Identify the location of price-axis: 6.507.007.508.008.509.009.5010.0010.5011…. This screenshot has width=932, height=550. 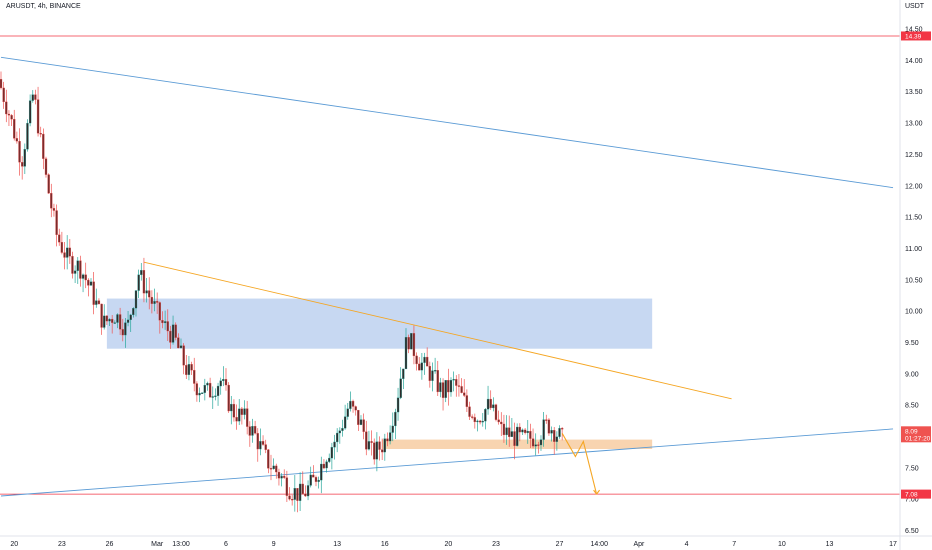
(912, 275).